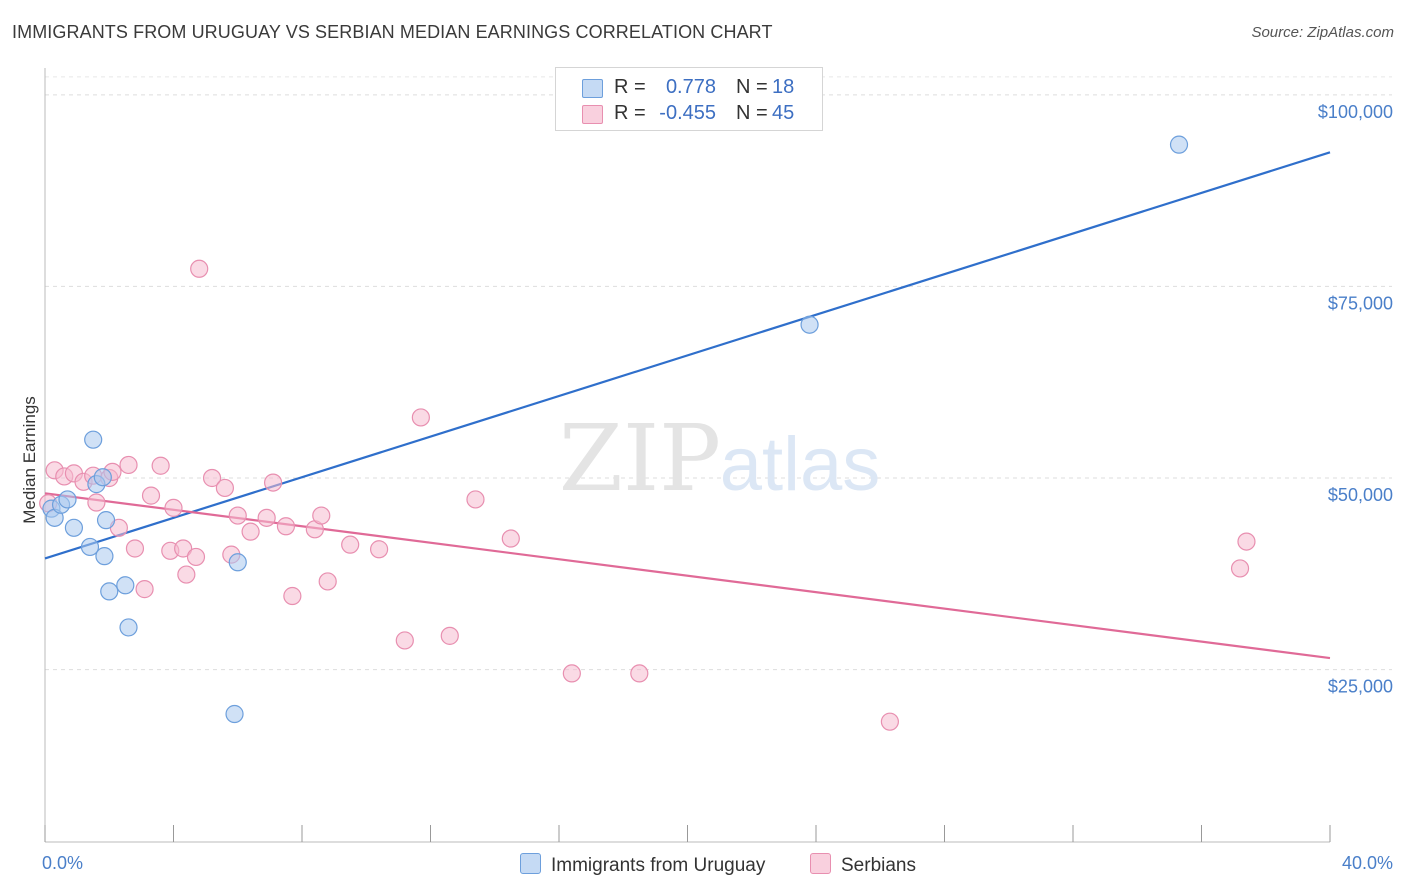 The width and height of the screenshot is (1406, 892). Describe the element at coordinates (783, 87) in the screenshot. I see `legend-n-value: 18` at that location.